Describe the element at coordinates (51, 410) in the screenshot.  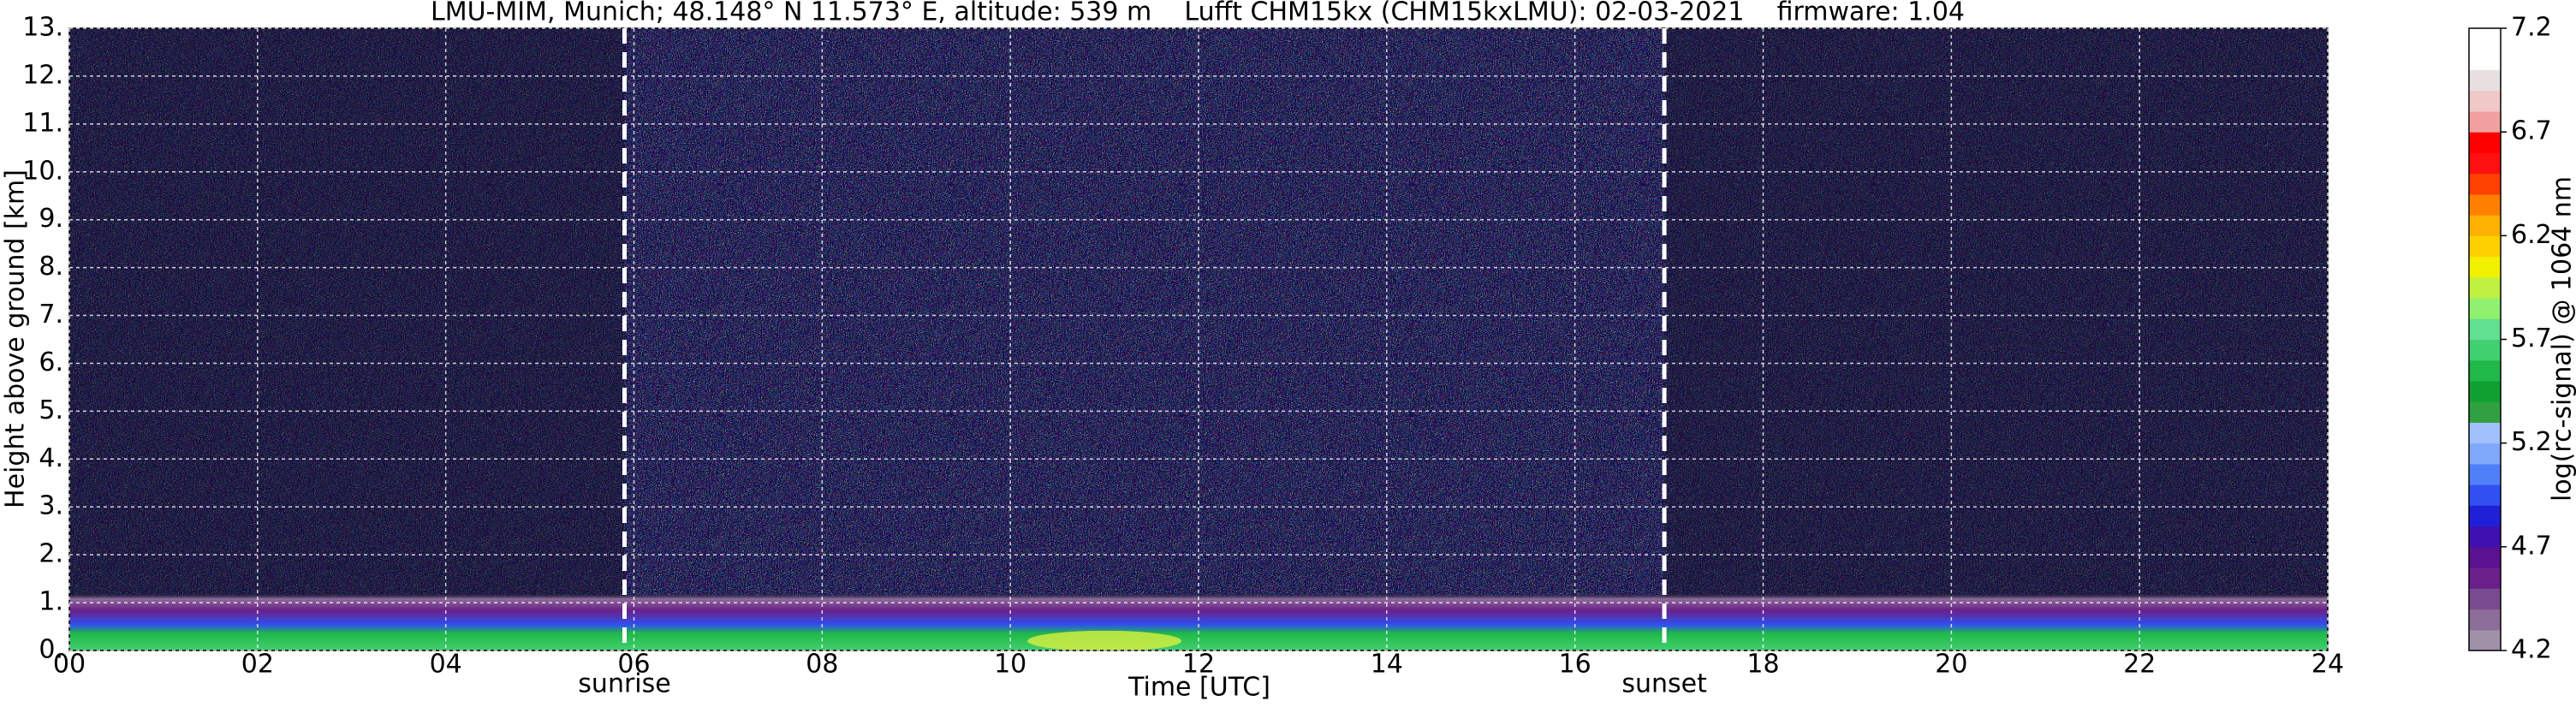
I see `y-tick-label: 5.` at that location.